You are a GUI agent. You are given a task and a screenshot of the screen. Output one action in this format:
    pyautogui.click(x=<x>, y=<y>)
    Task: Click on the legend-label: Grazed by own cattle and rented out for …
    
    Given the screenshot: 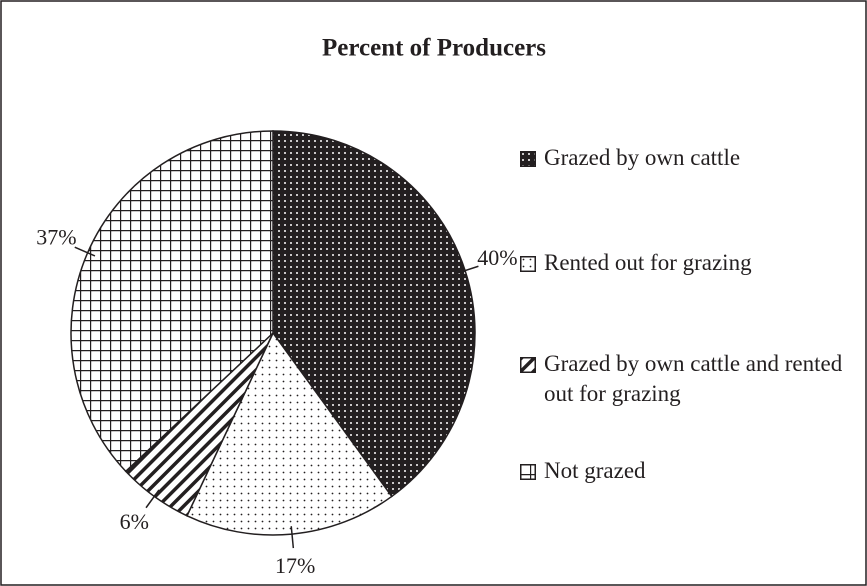 What is the action you would take?
    pyautogui.click(x=693, y=378)
    